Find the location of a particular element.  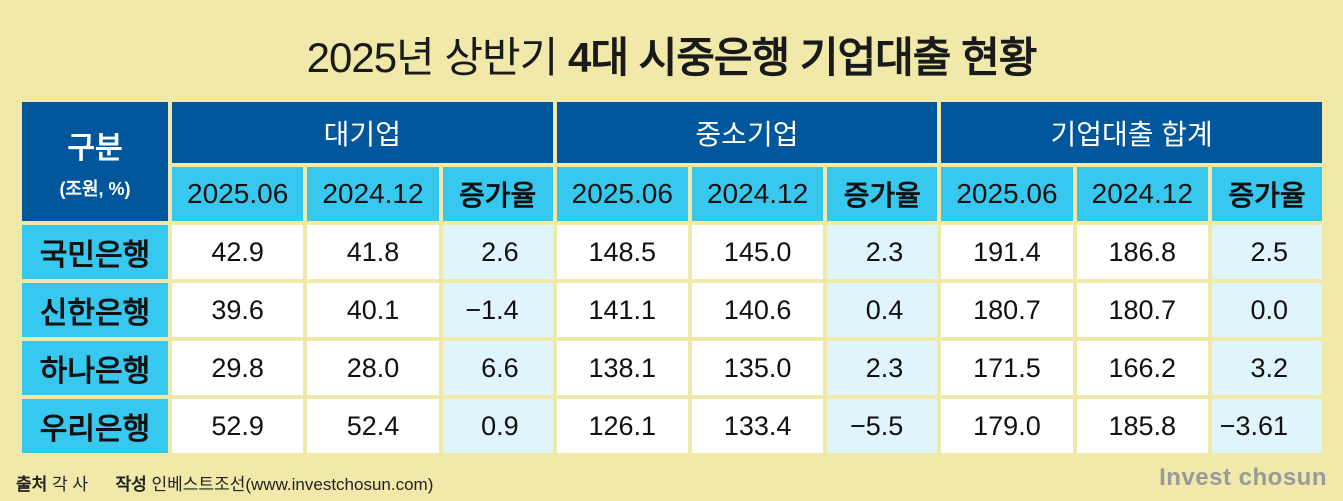

bank-name: 국민은행 is located at coordinates (95, 252).